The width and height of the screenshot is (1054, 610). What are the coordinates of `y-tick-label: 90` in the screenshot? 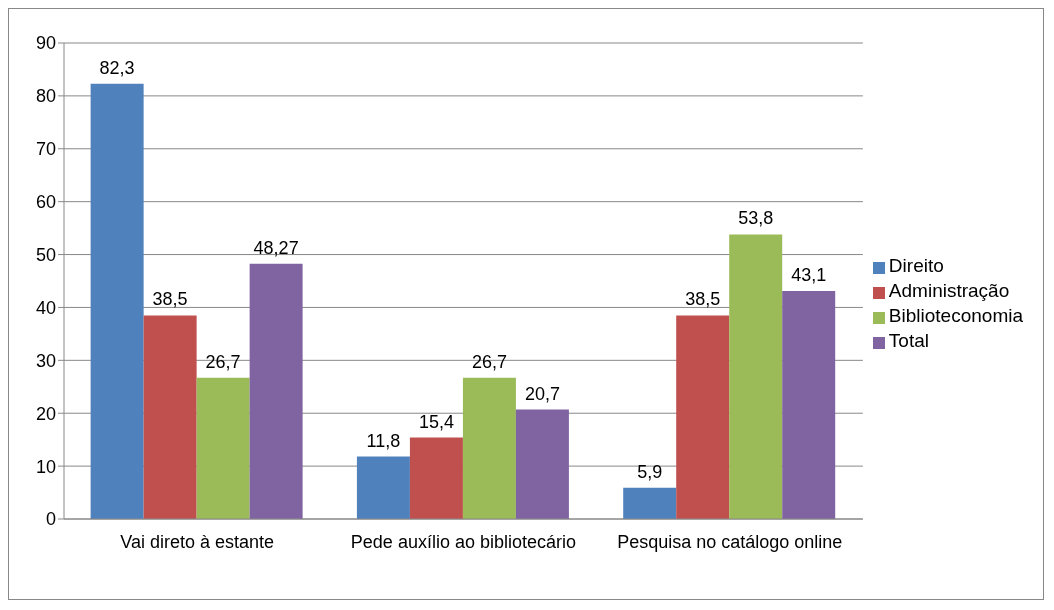 It's located at (45, 43).